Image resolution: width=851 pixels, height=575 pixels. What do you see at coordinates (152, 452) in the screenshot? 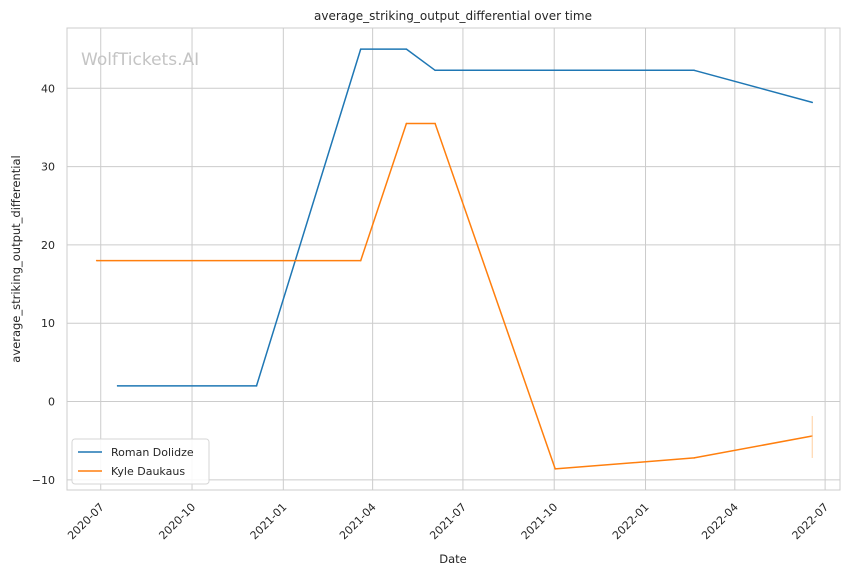
I see `legend-label: Roman Dolidze` at bounding box center [152, 452].